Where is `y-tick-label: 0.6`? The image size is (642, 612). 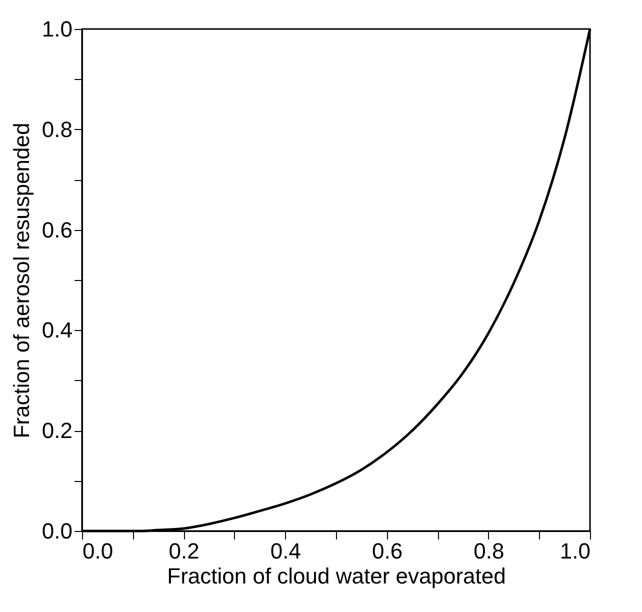
y-tick-label: 0.6 is located at coordinates (57, 229).